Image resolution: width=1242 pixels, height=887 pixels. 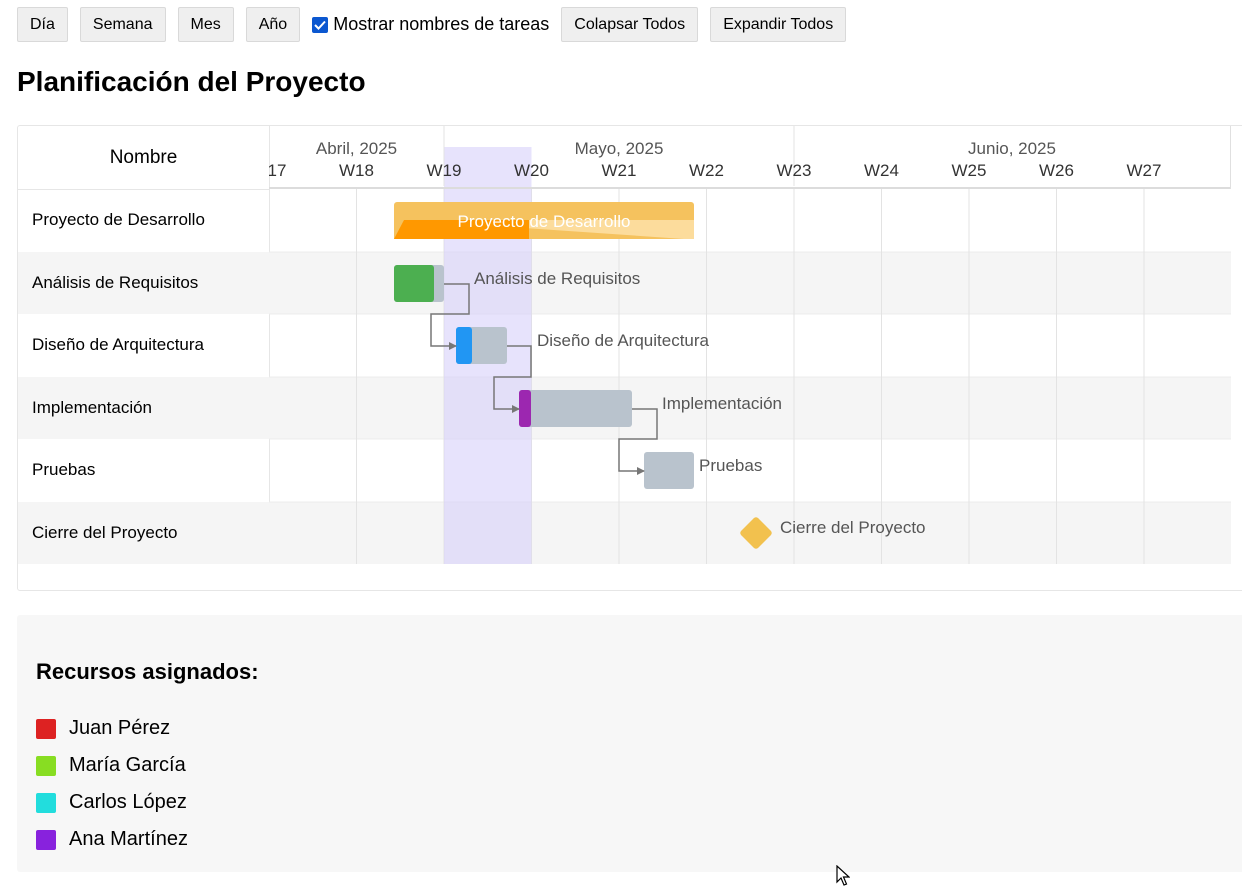 What do you see at coordinates (706, 170) in the screenshot?
I see `week-label: W22` at bounding box center [706, 170].